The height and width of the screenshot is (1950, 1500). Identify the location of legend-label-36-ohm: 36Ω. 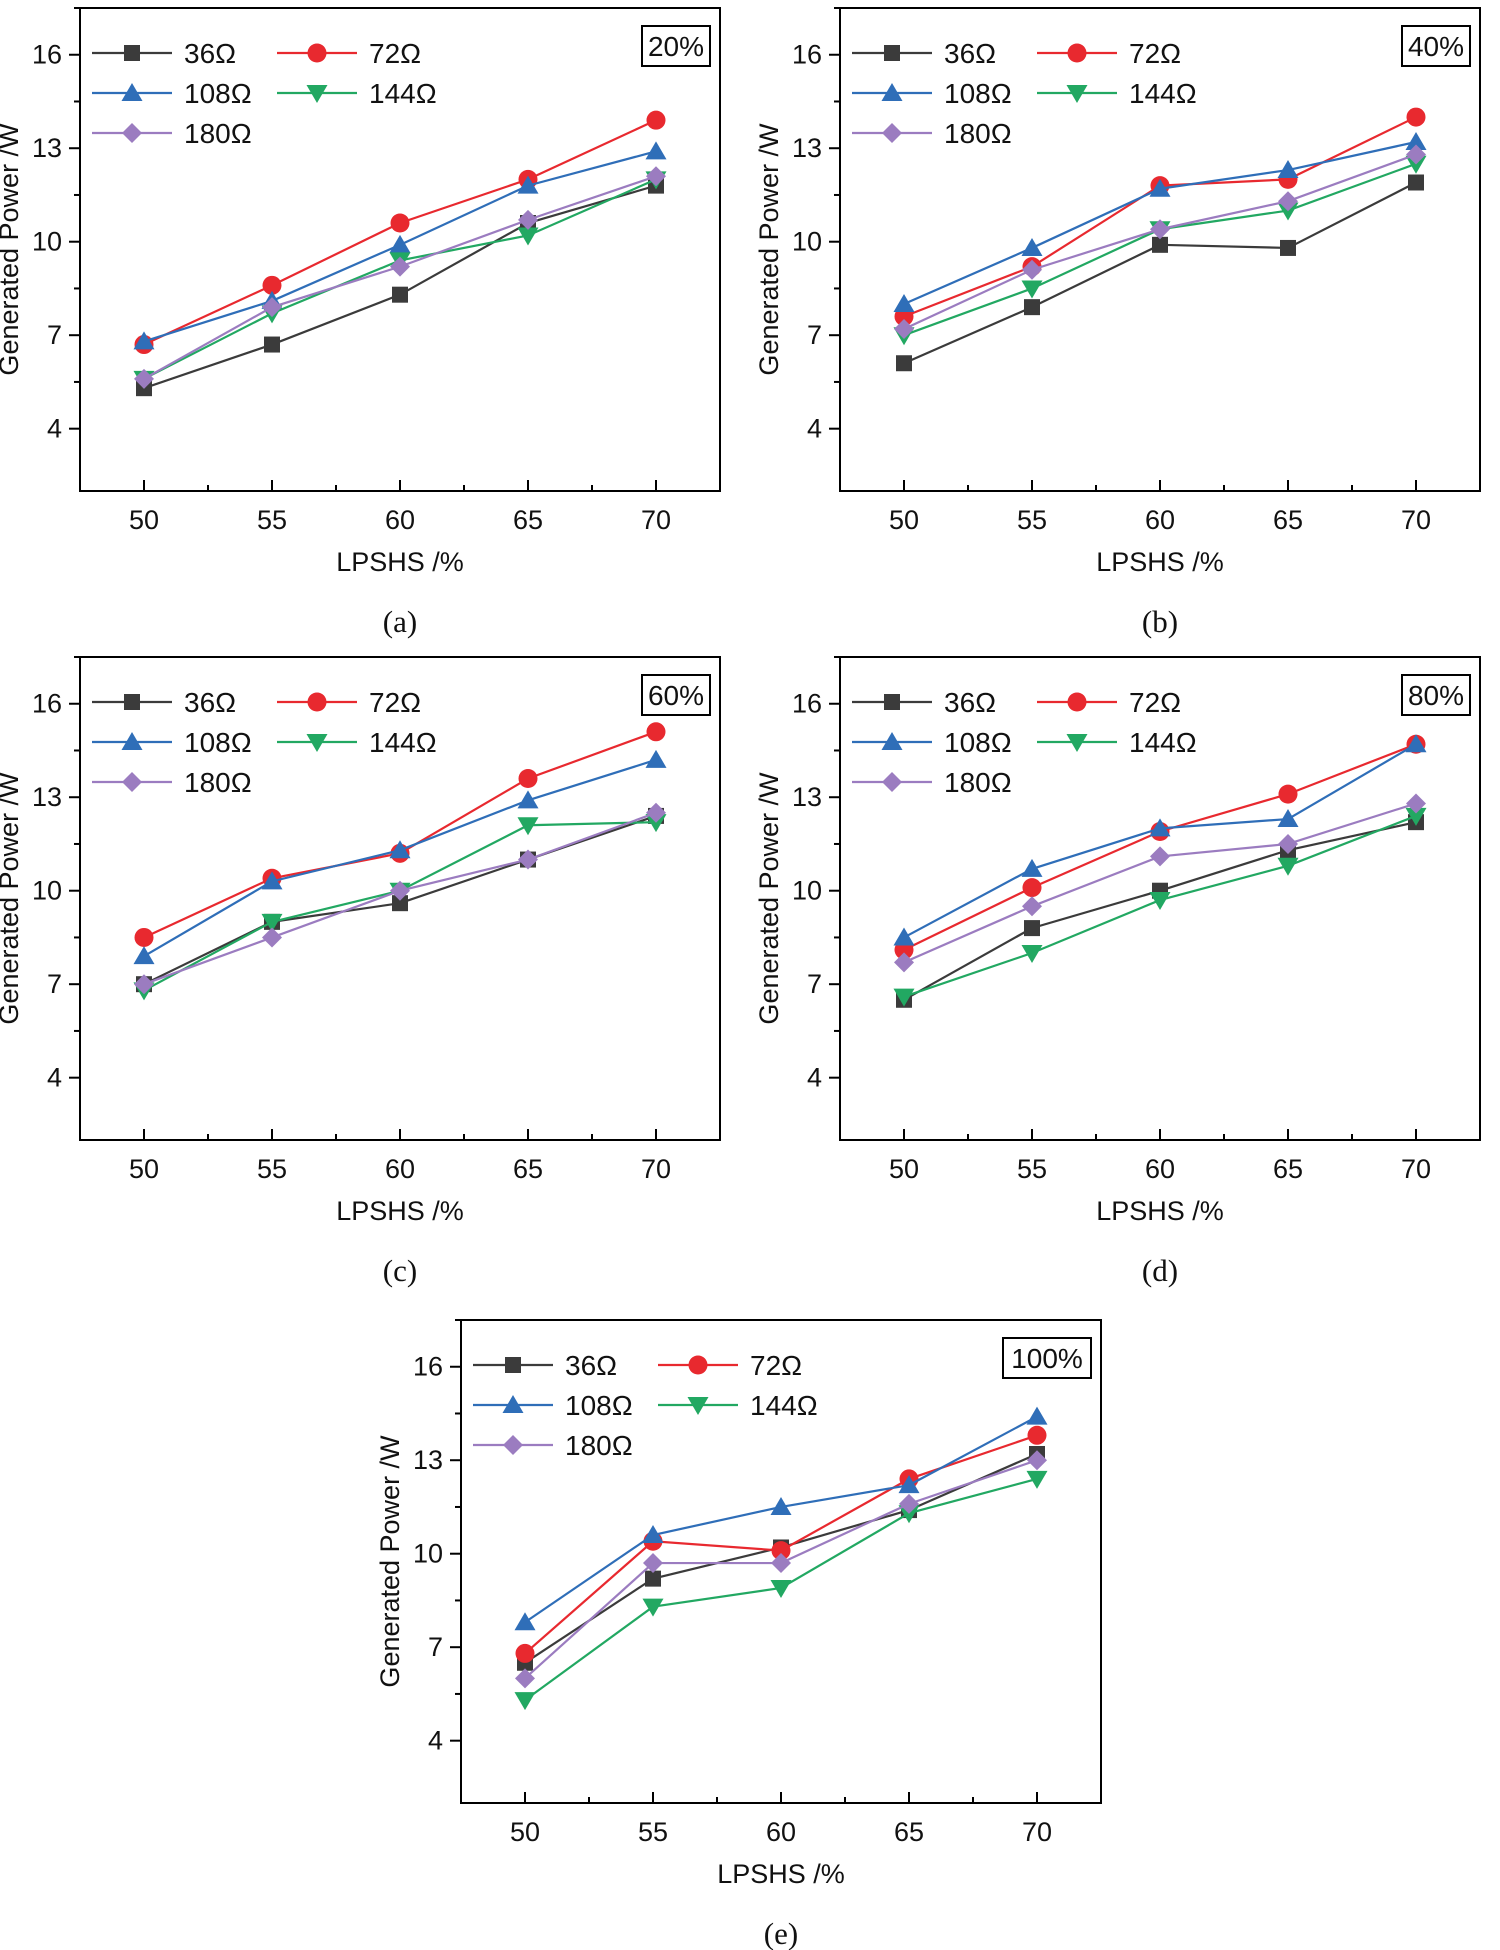
(210, 702).